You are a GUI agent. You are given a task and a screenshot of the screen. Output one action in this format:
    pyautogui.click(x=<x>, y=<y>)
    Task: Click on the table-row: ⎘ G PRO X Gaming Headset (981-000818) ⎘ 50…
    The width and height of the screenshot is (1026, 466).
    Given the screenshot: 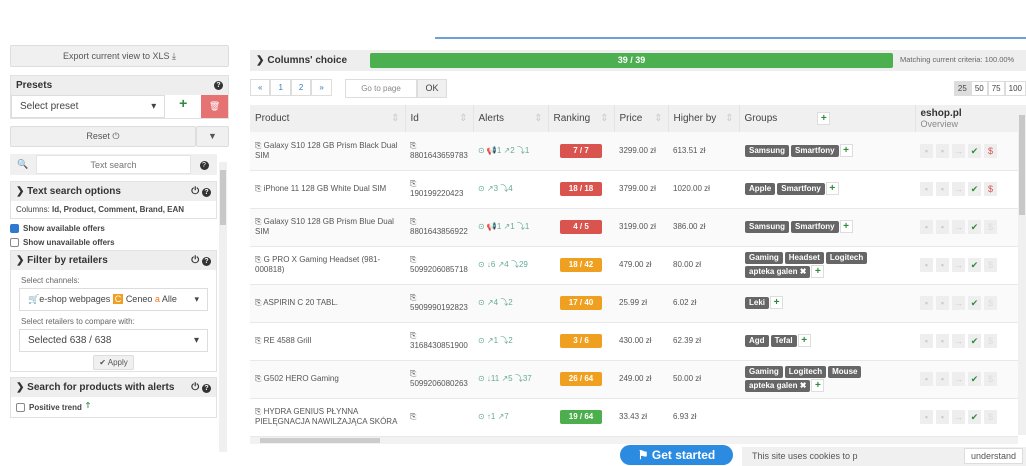 What is the action you would take?
    pyautogui.click(x=634, y=265)
    